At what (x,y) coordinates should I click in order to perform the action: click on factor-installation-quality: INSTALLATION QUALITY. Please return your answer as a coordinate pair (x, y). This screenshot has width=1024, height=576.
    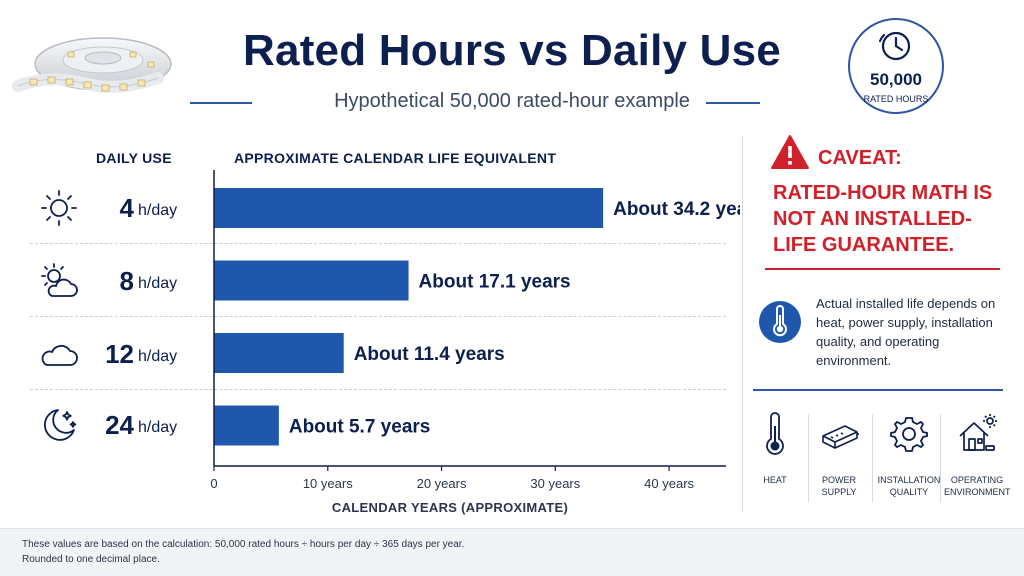
    Looking at the image, I should click on (909, 455).